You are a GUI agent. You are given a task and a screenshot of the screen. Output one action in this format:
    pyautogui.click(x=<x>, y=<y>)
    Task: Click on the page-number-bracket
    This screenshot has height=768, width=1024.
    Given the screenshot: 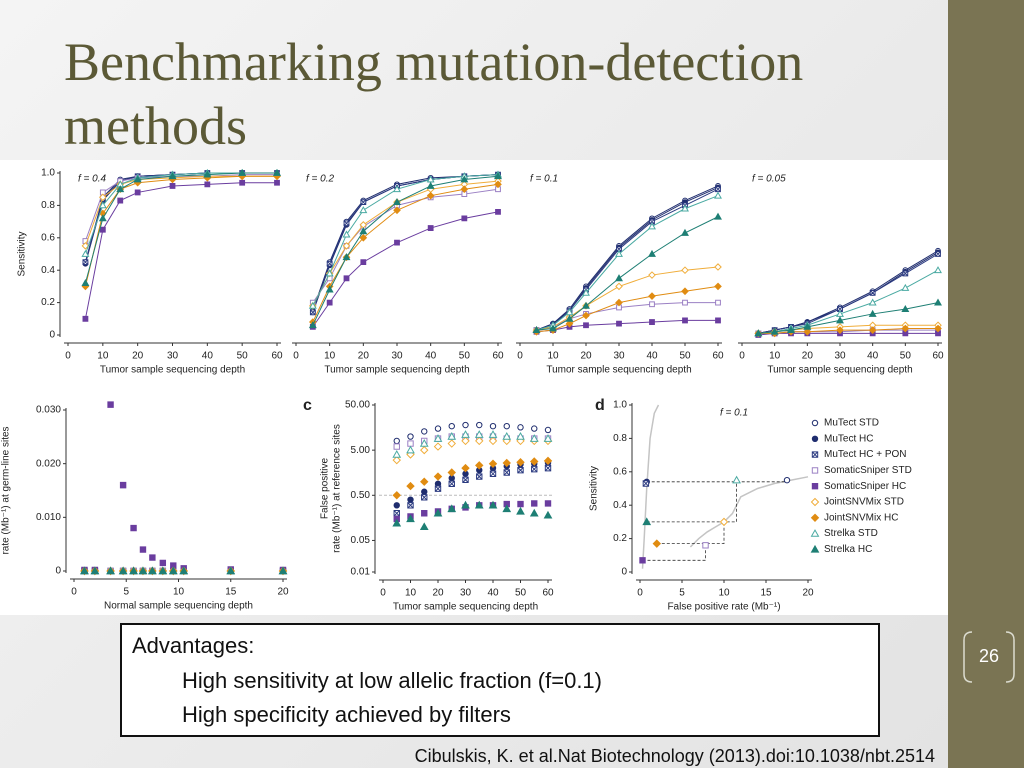 What is the action you would take?
    pyautogui.click(x=989, y=657)
    